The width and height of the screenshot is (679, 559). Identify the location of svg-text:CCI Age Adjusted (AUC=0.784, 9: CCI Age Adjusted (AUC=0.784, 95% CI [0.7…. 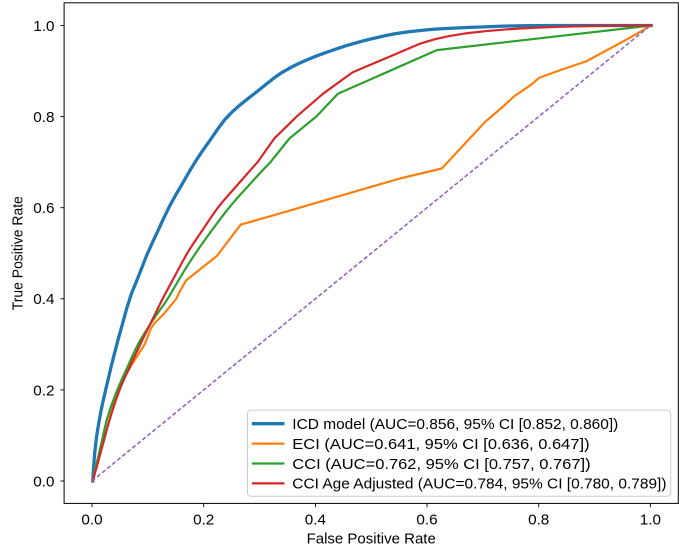
(479, 484).